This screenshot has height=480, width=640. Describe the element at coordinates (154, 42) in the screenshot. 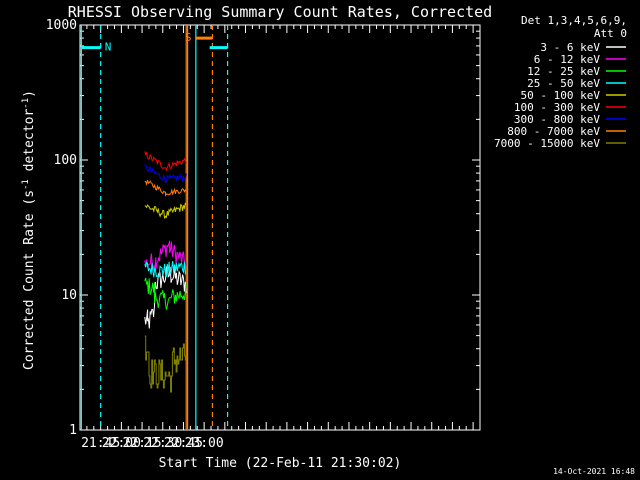

I see `state-markers: NS` at that location.